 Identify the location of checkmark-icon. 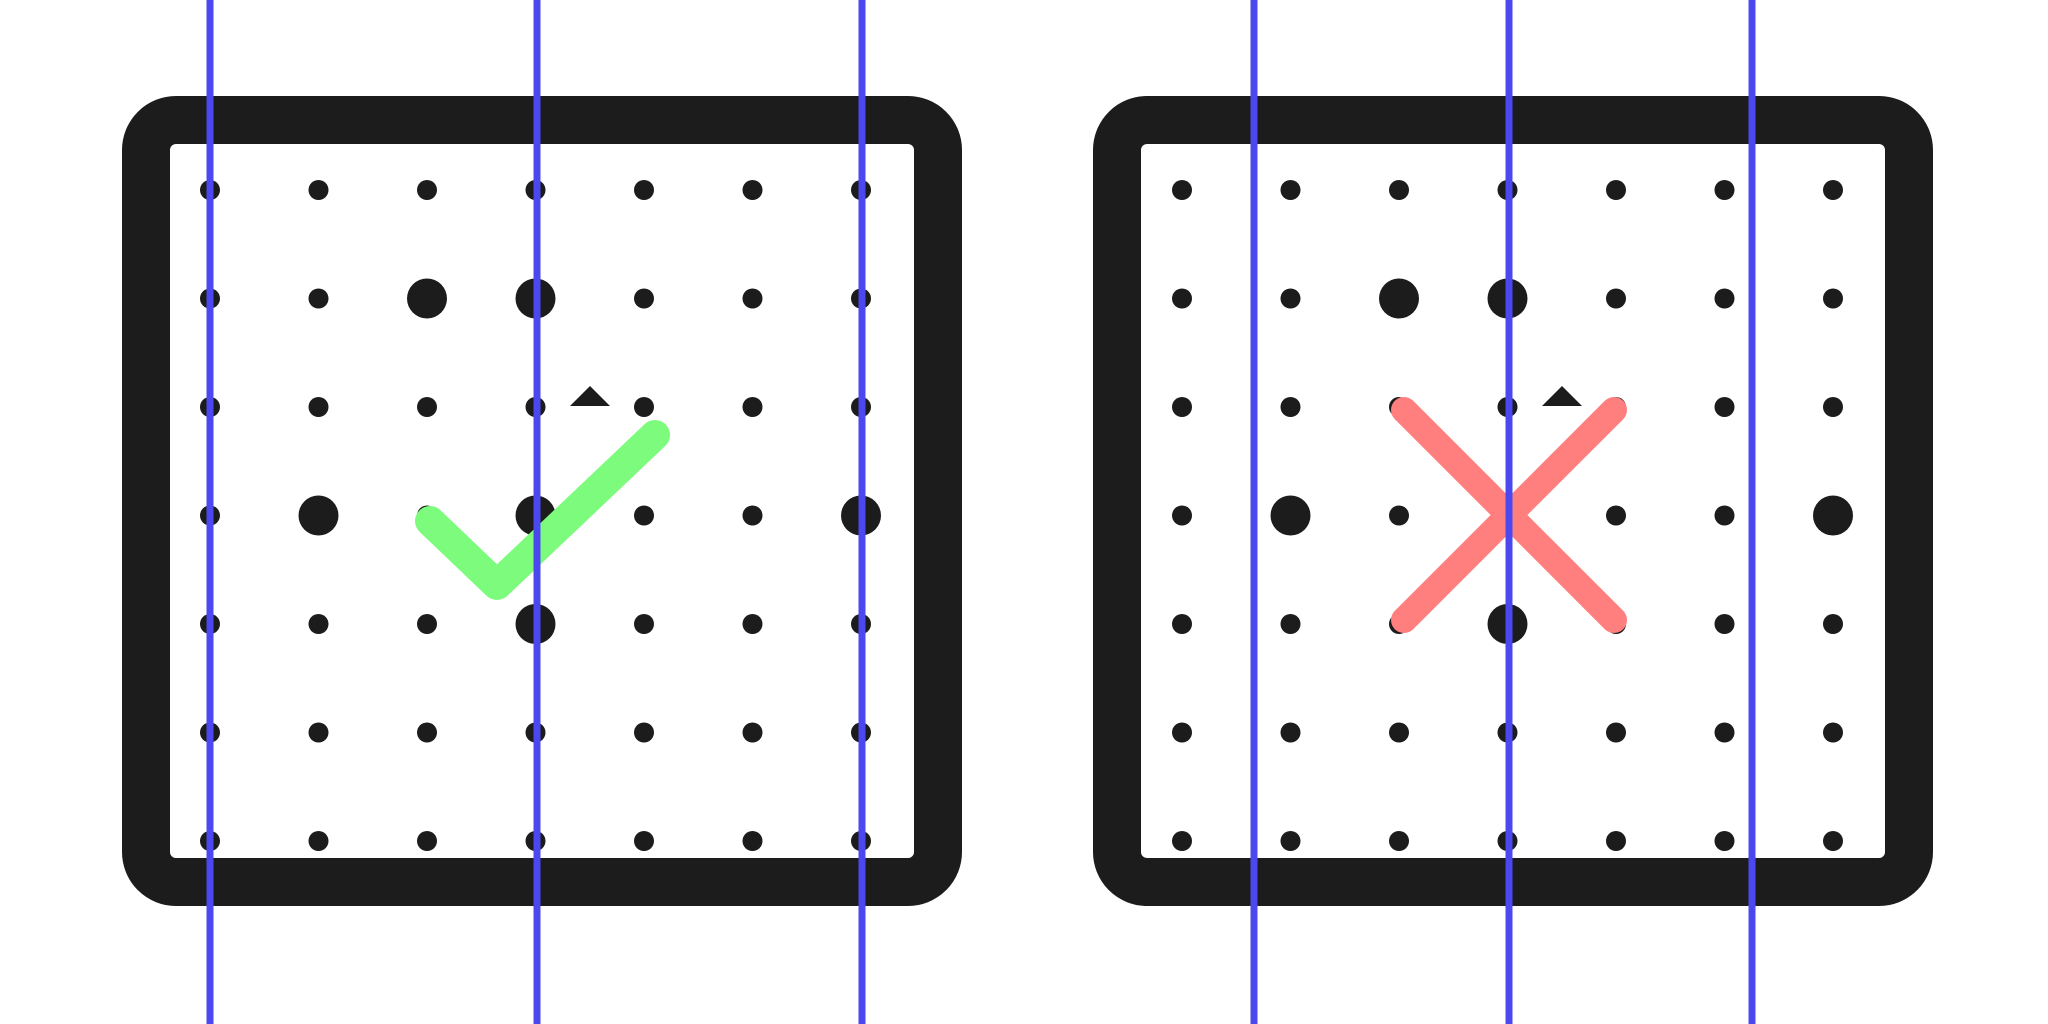
(542, 510).